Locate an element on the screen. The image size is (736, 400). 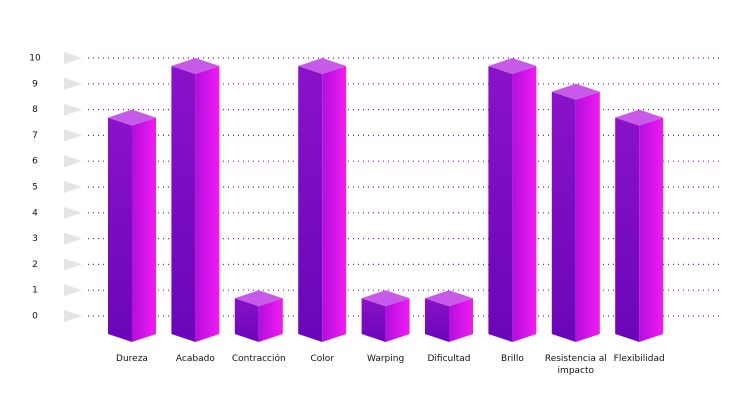
x-tick-label: Contracción is located at coordinates (258, 359).